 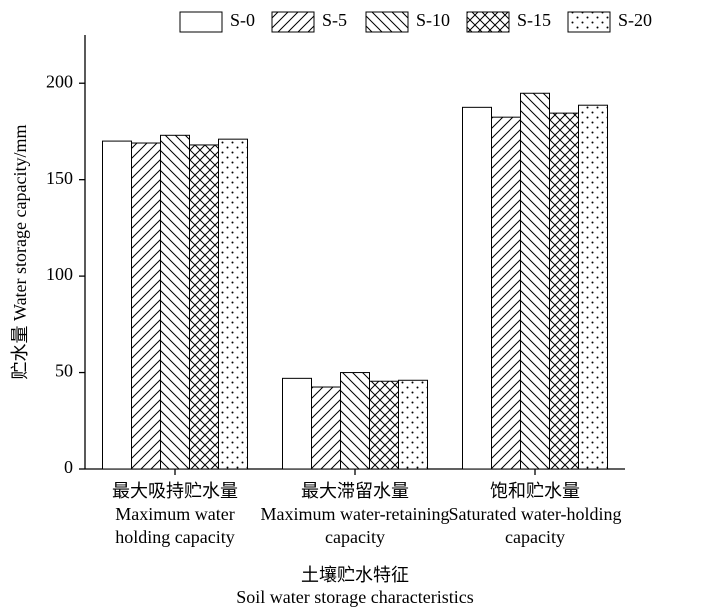 I want to click on x-tick-label: 最大吸持贮水量, so click(x=175, y=491).